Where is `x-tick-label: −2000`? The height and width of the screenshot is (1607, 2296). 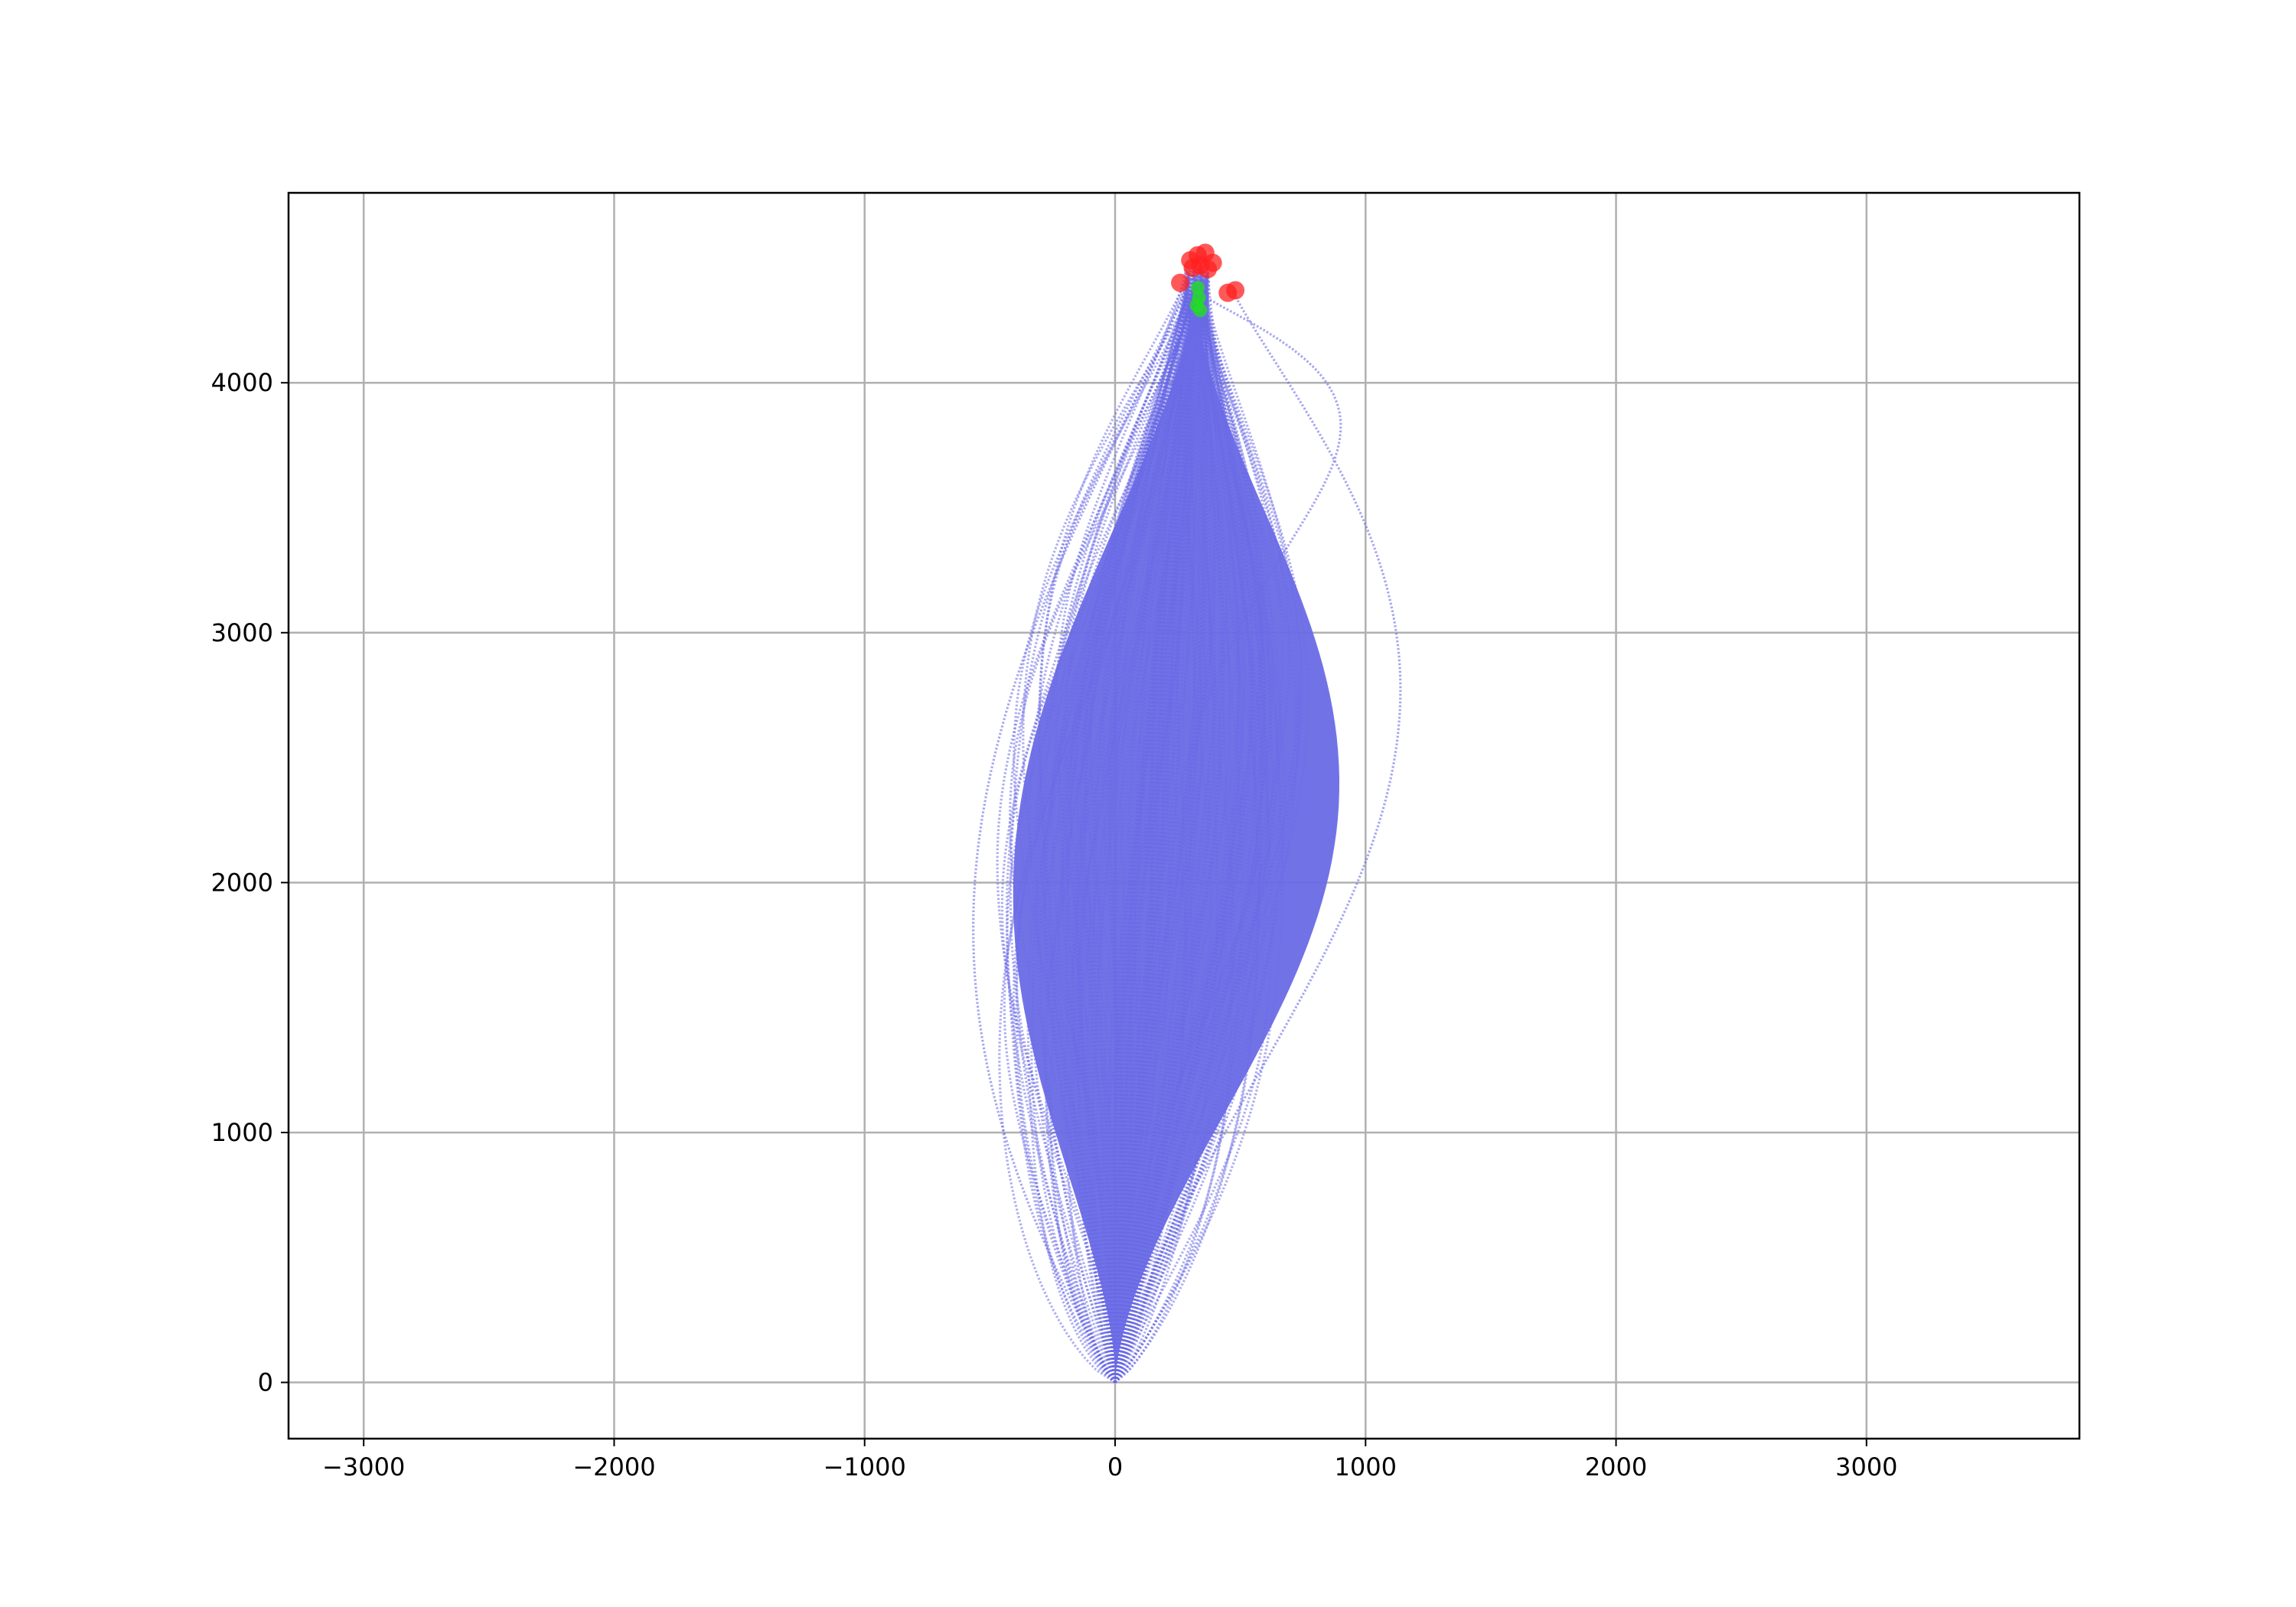
x-tick-label: −2000 is located at coordinates (613, 1467).